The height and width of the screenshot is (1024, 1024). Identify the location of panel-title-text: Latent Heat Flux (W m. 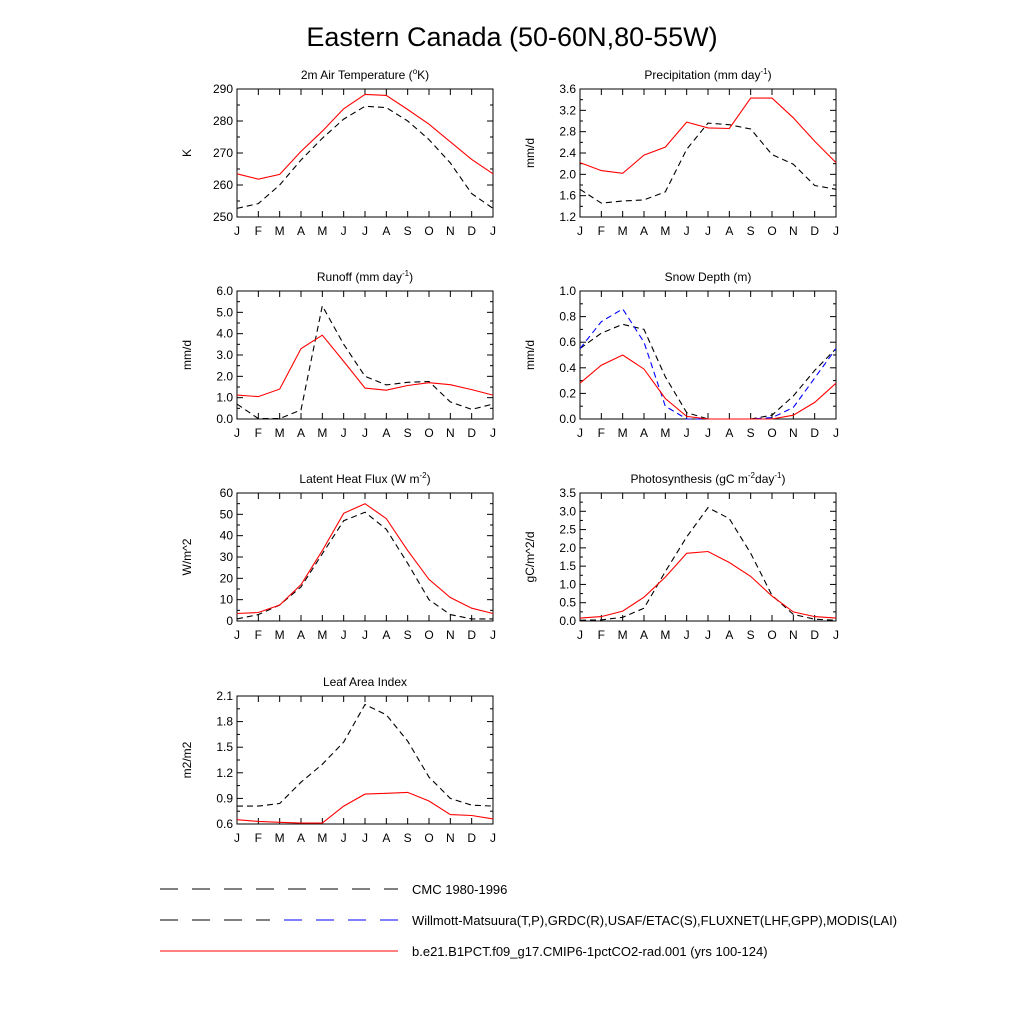
(359, 479).